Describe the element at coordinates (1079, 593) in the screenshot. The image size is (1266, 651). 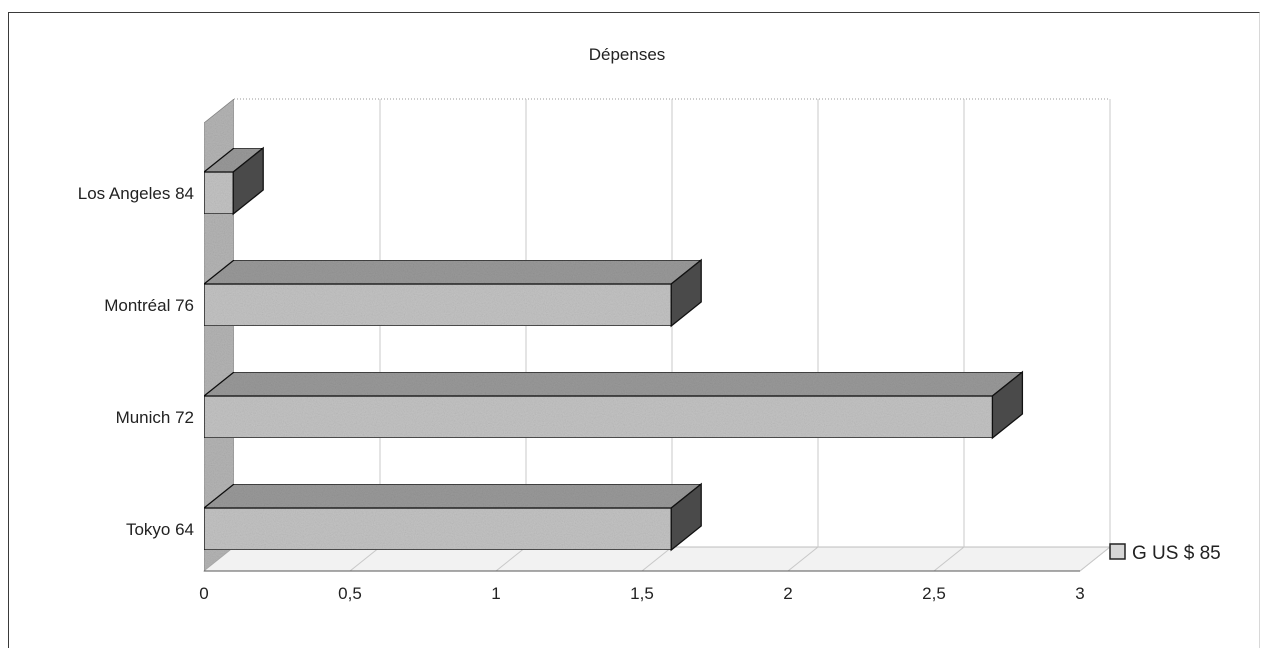
I see `x-tick-label: 3` at that location.